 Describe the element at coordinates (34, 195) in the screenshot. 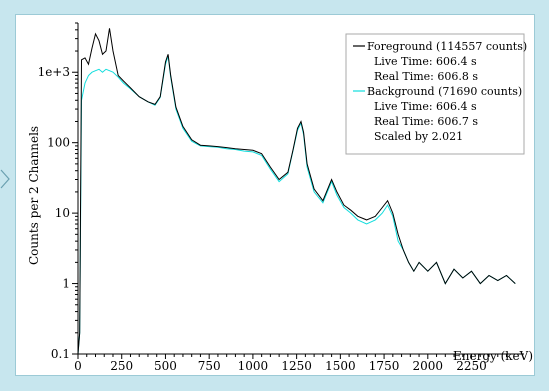

I see `y-axis-label: Counts per 2 Channels` at that location.